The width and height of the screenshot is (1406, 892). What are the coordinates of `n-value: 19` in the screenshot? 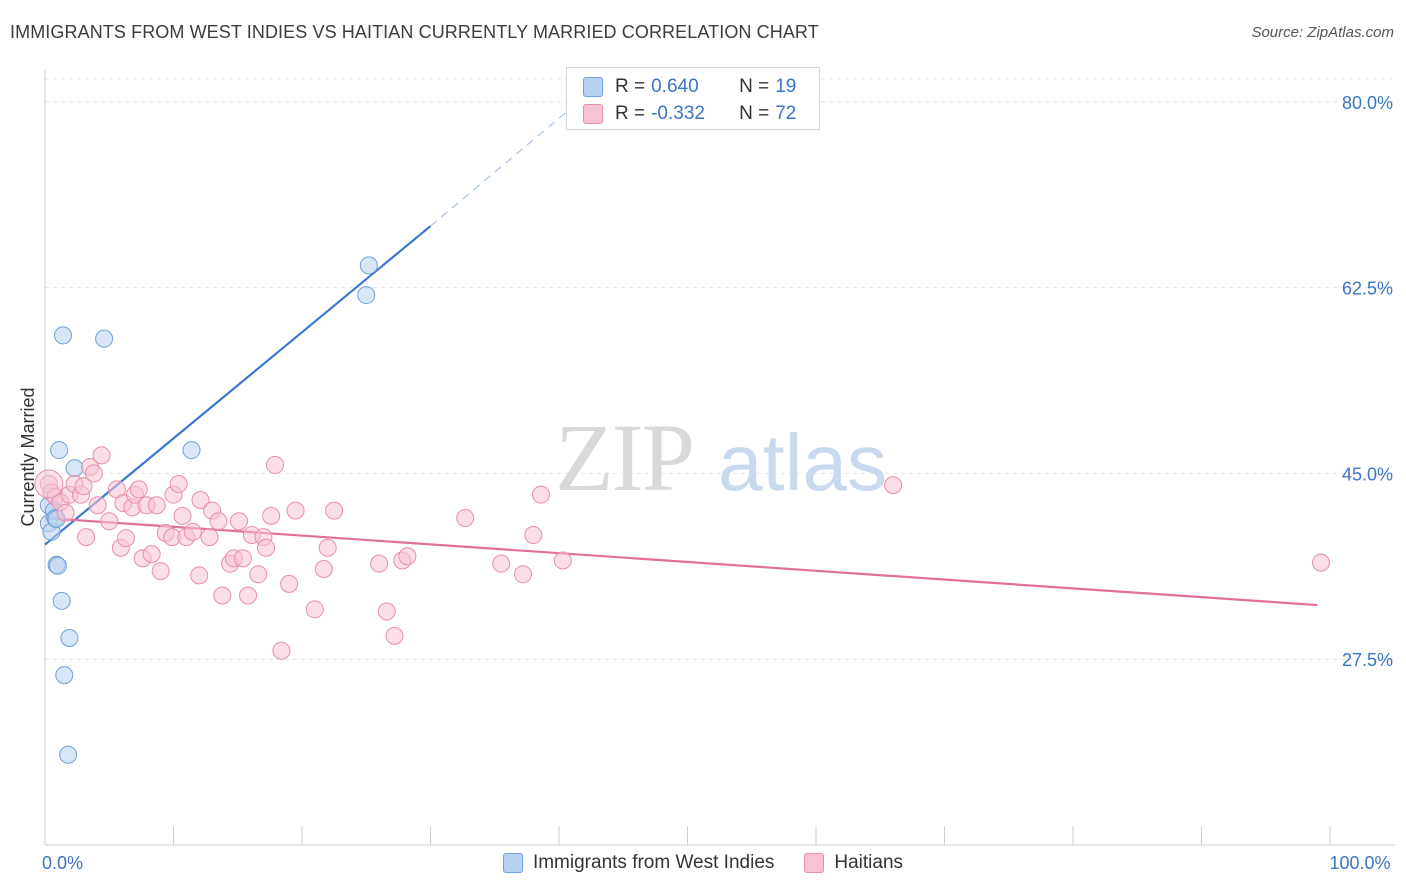 It's located at (786, 86).